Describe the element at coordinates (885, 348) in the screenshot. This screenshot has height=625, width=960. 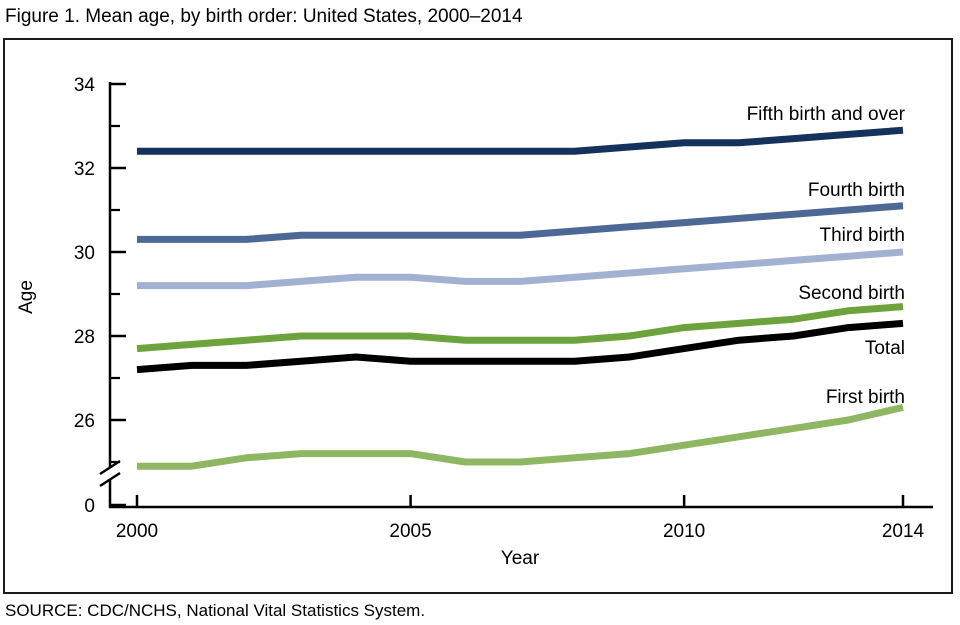
I see `series-label-total: Total` at that location.